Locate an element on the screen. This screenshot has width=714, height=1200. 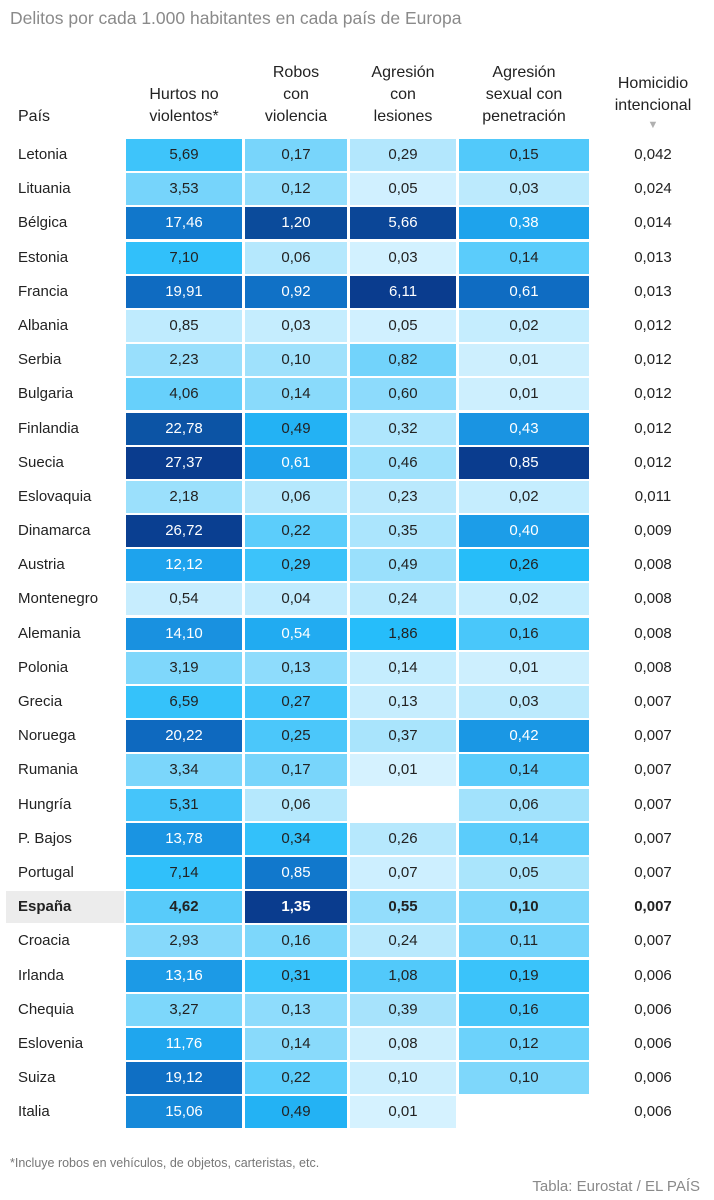
cell-hurtos: 13,16 is located at coordinates (184, 975).